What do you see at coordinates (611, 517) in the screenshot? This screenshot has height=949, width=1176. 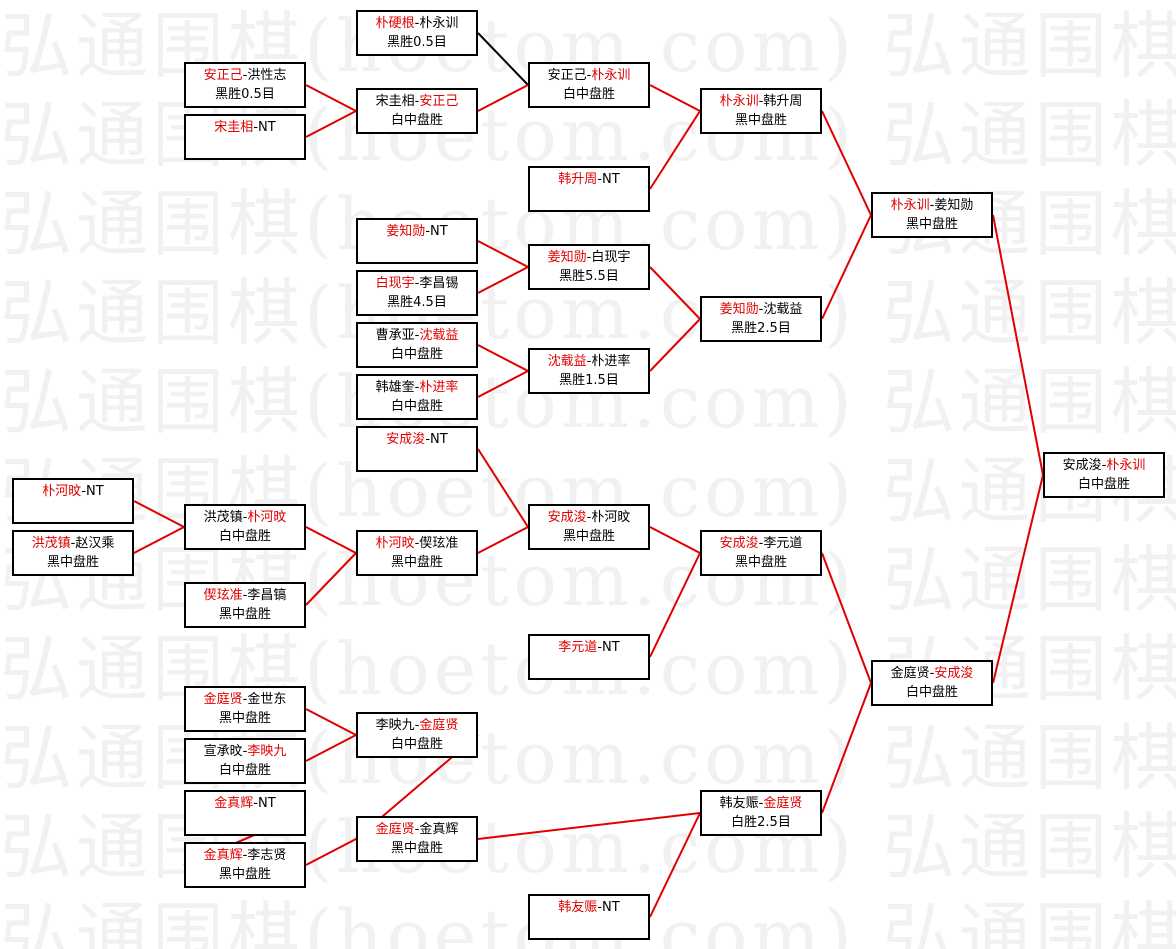 I see `player-name: 朴河旼` at bounding box center [611, 517].